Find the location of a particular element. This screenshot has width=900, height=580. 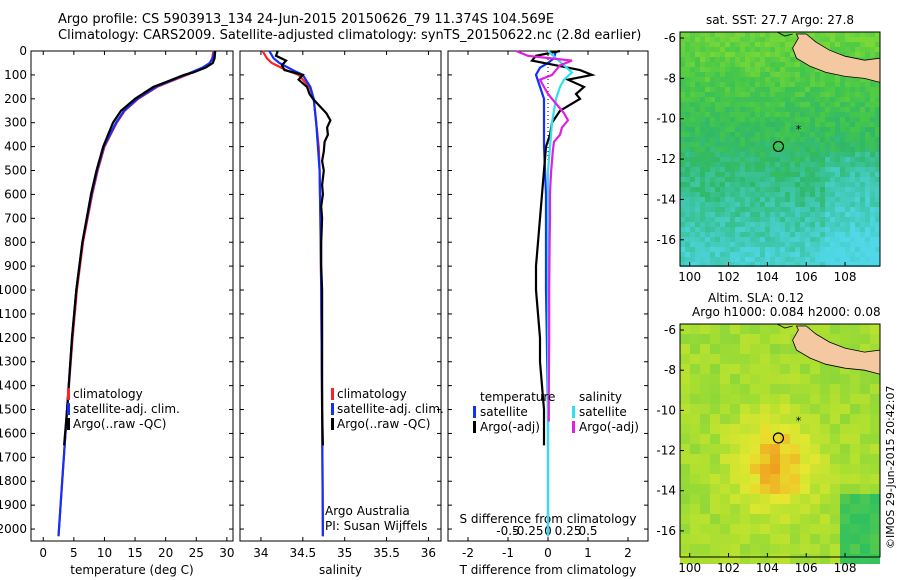

y-tick-label: 700 is located at coordinates (15, 218).